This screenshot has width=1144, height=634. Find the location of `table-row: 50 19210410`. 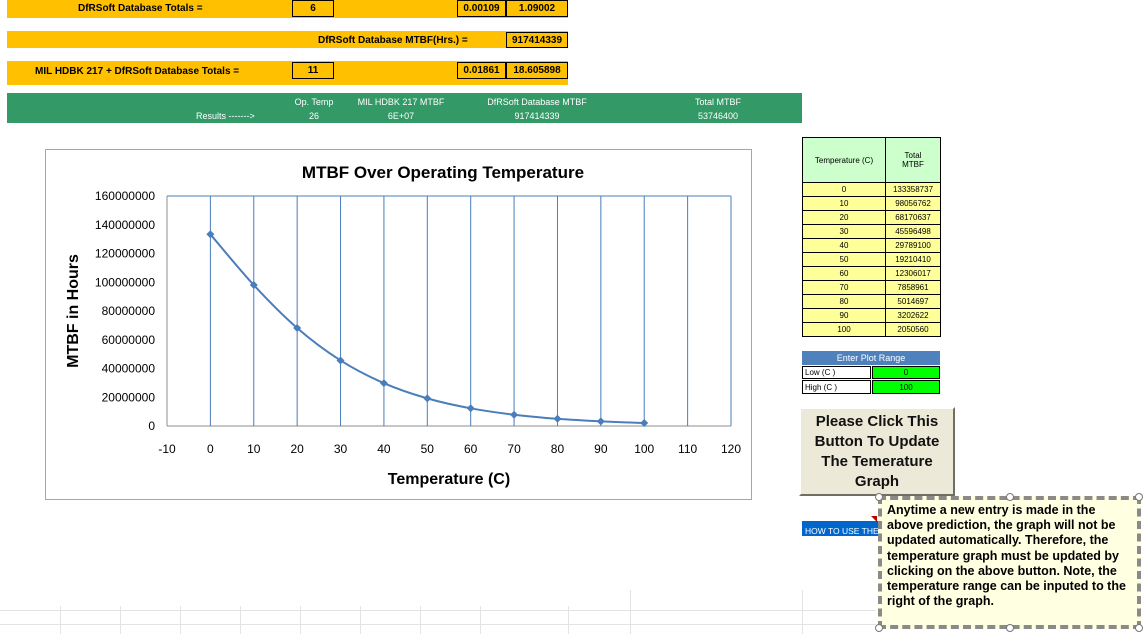

table-row: 50 19210410 is located at coordinates (871, 259).